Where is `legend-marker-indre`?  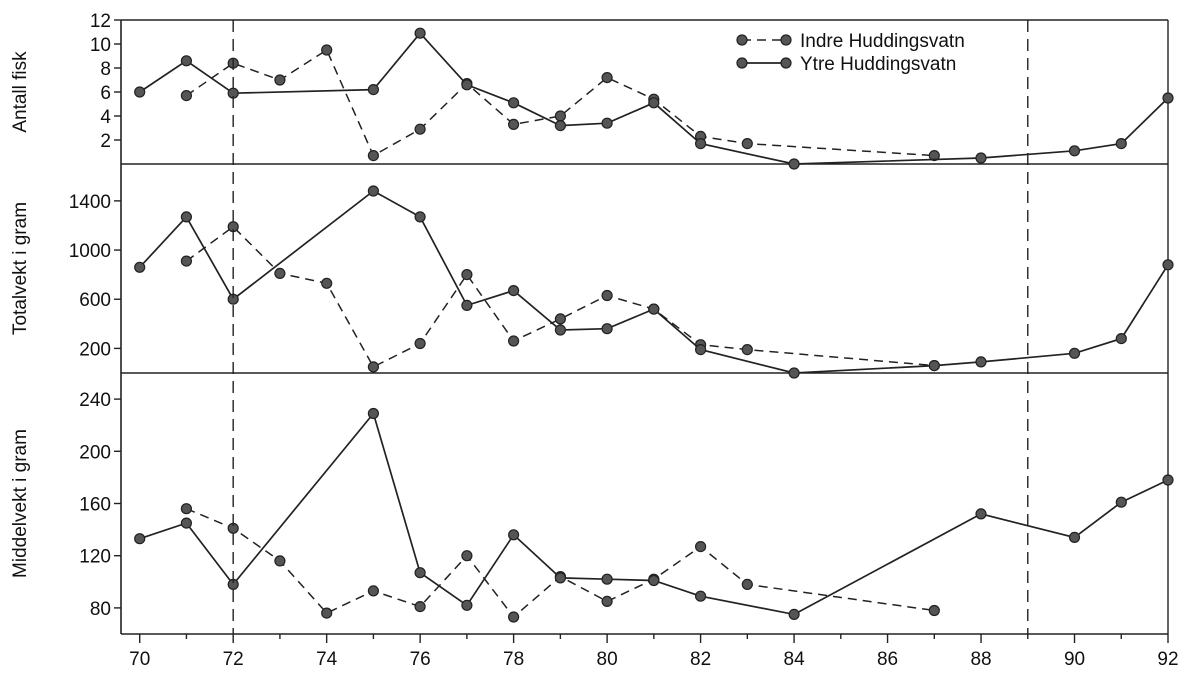 legend-marker-indre is located at coordinates (742, 40).